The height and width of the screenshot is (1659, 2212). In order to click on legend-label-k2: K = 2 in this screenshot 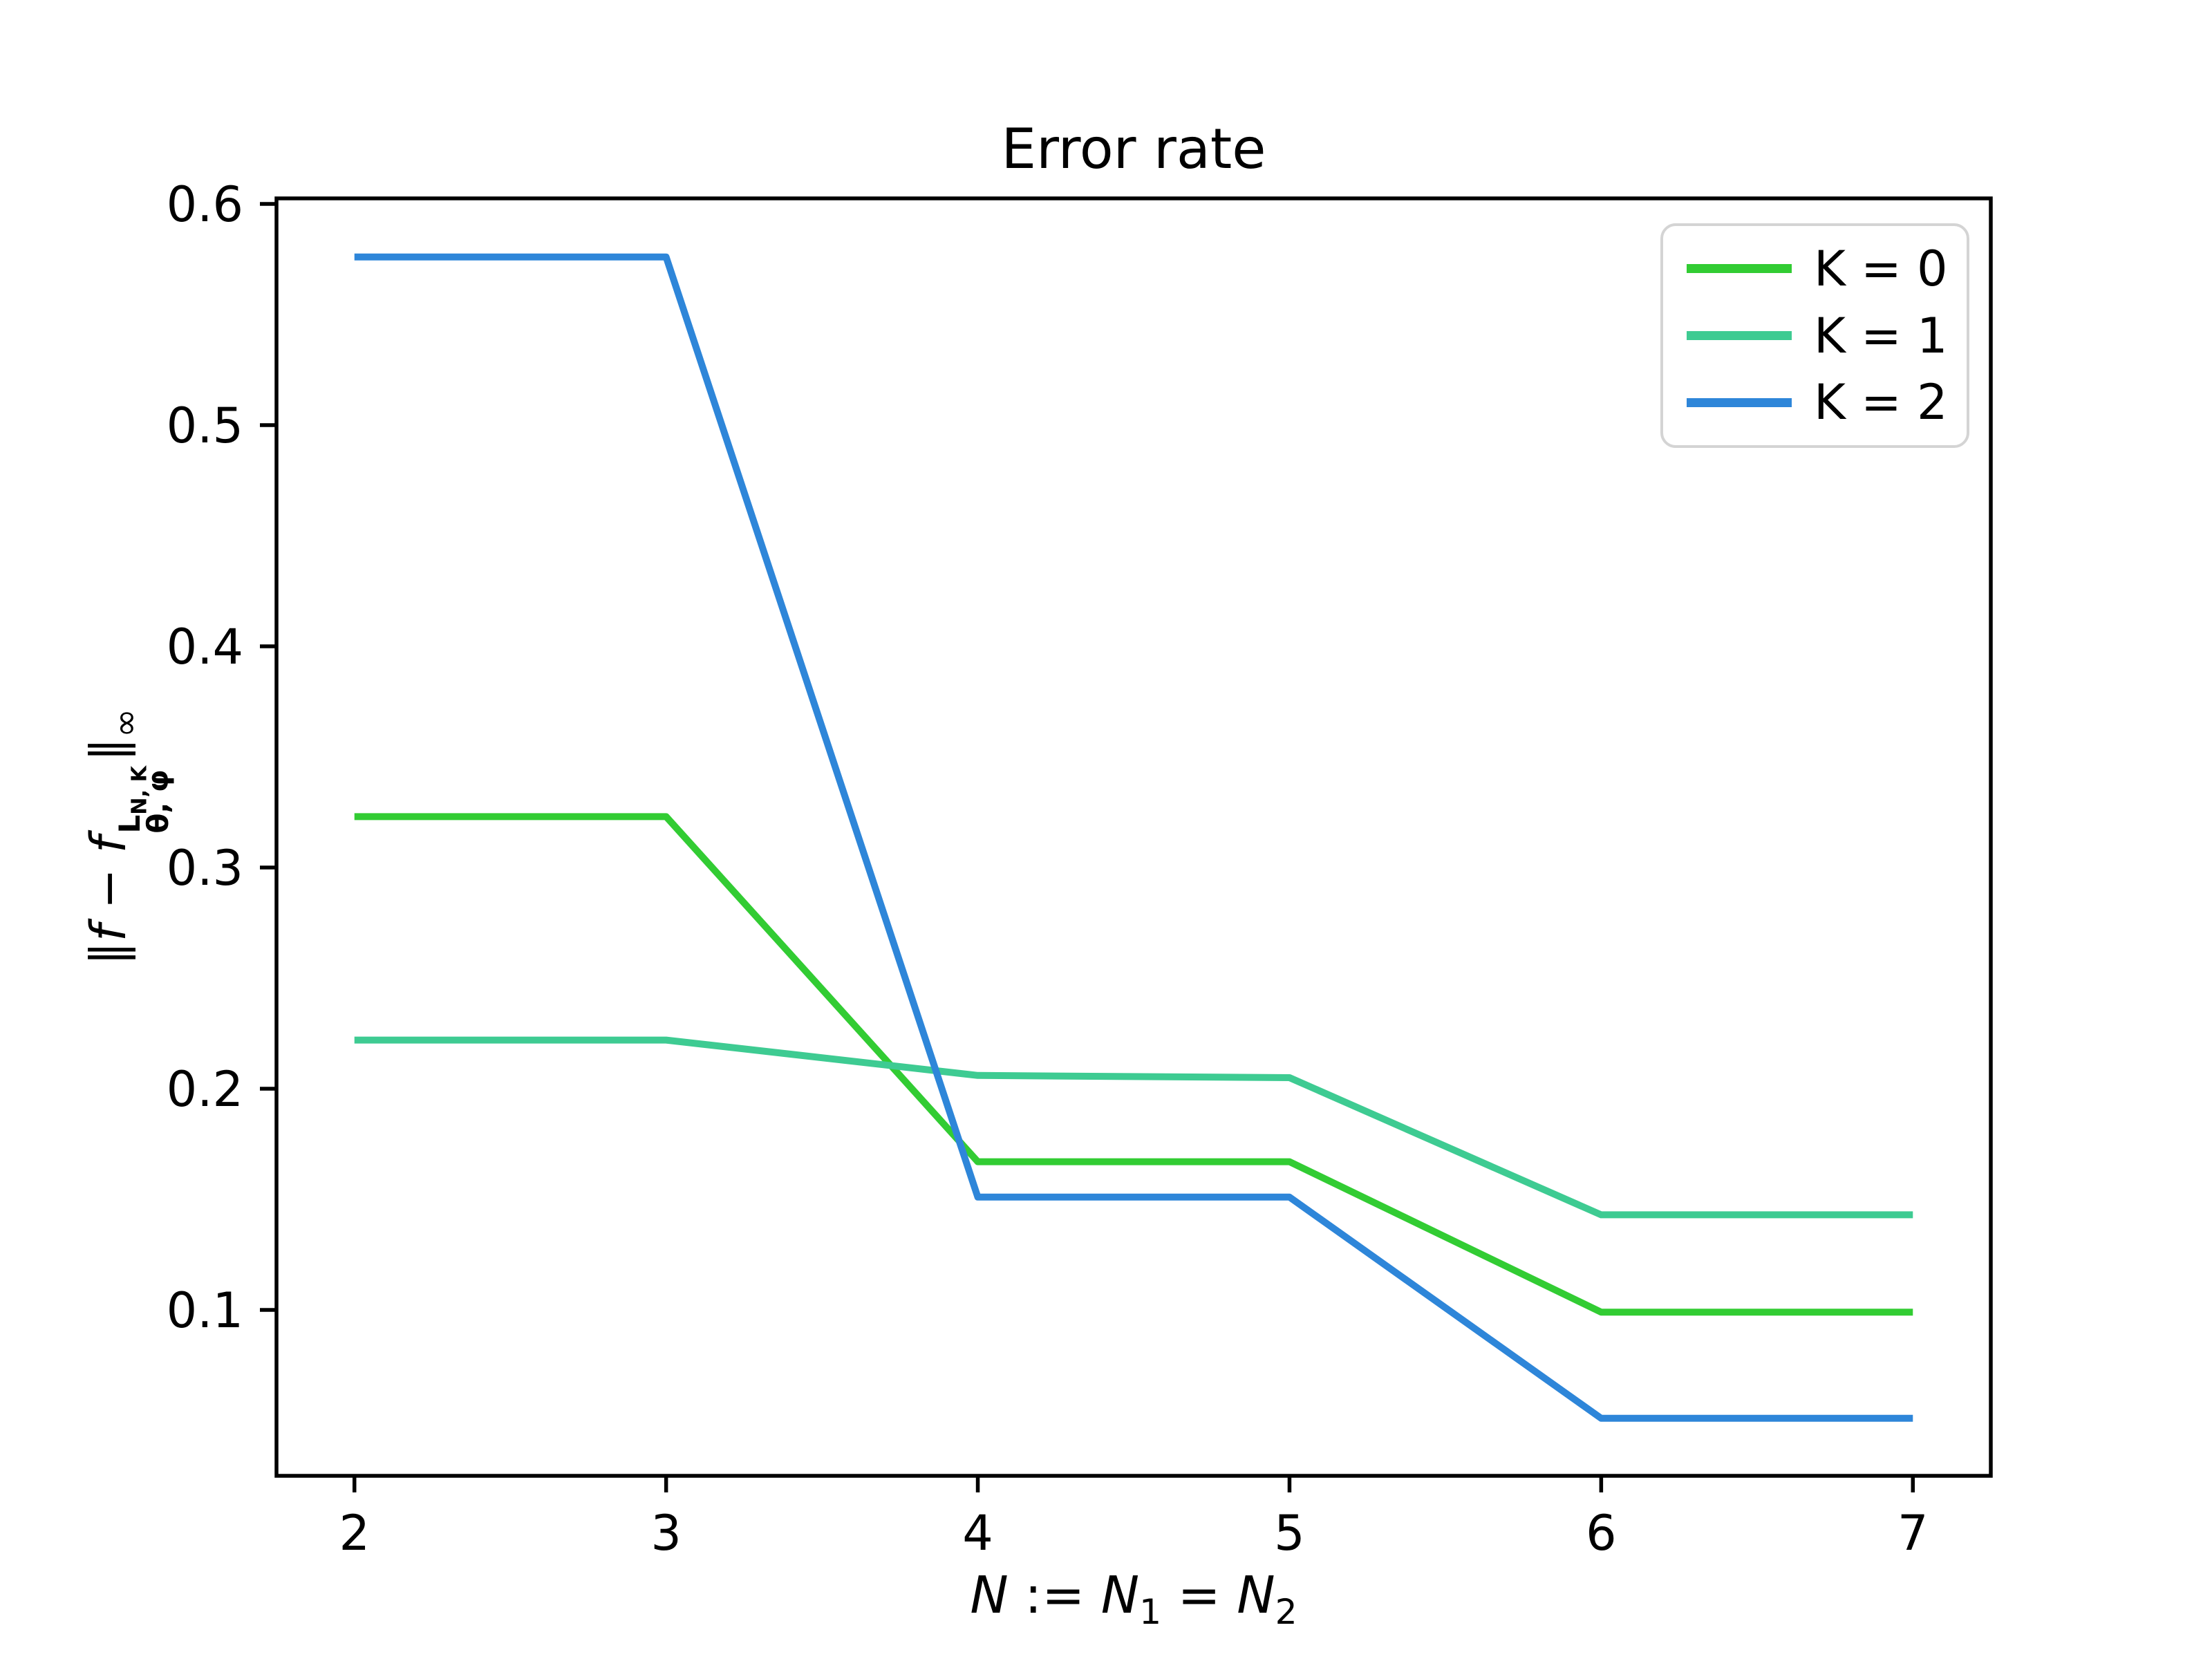, I will do `click(1881, 402)`.